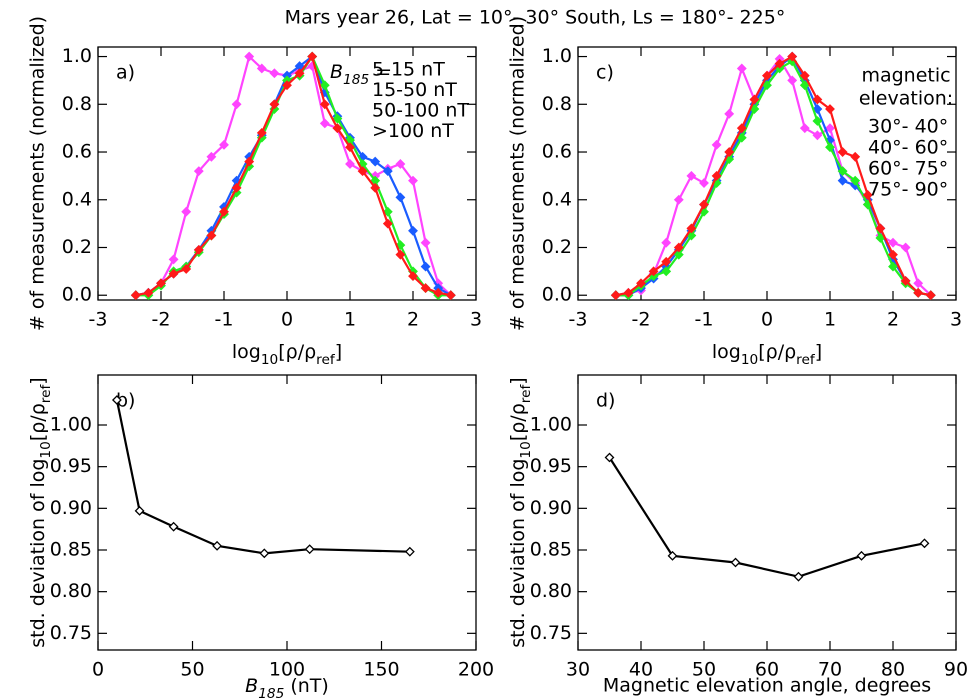 The width and height of the screenshot is (975, 698). I want to click on y-tick-label: 1.00, so click(551, 425).